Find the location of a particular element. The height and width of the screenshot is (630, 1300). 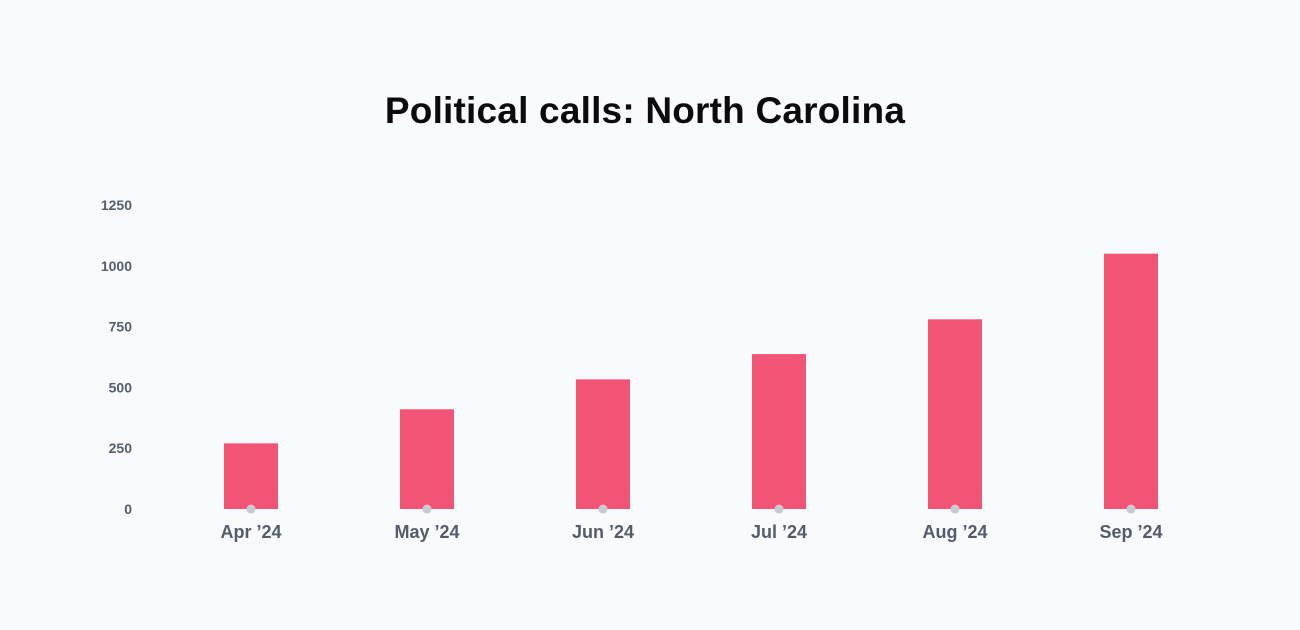

y-tick-label: 250 is located at coordinates (121, 448).